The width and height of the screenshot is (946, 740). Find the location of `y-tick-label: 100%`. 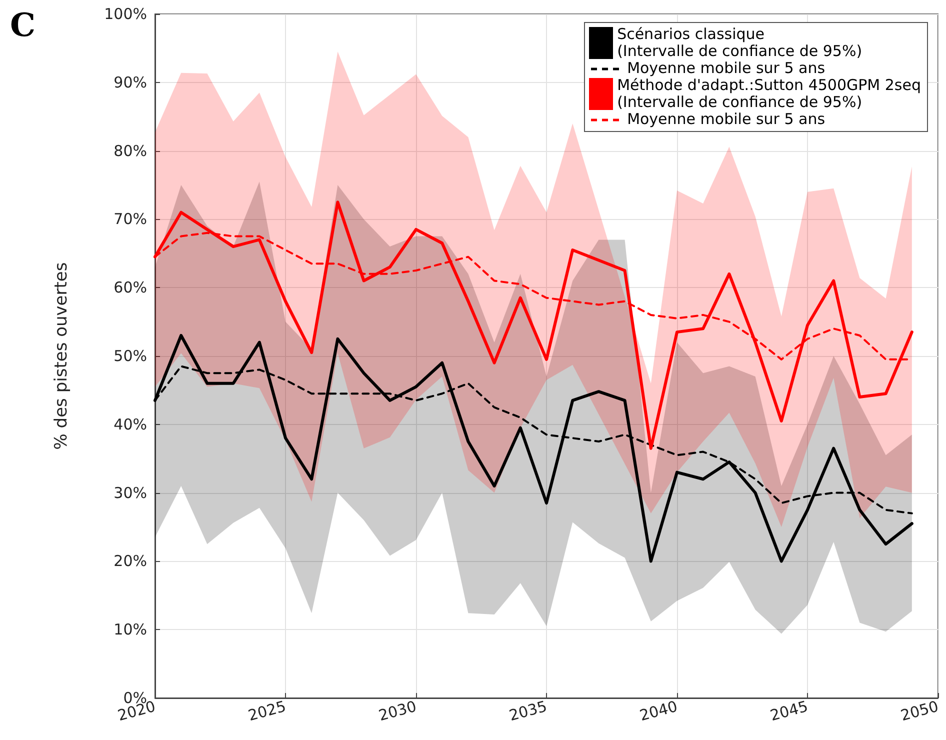

y-tick-label: 100% is located at coordinates (125, 14).